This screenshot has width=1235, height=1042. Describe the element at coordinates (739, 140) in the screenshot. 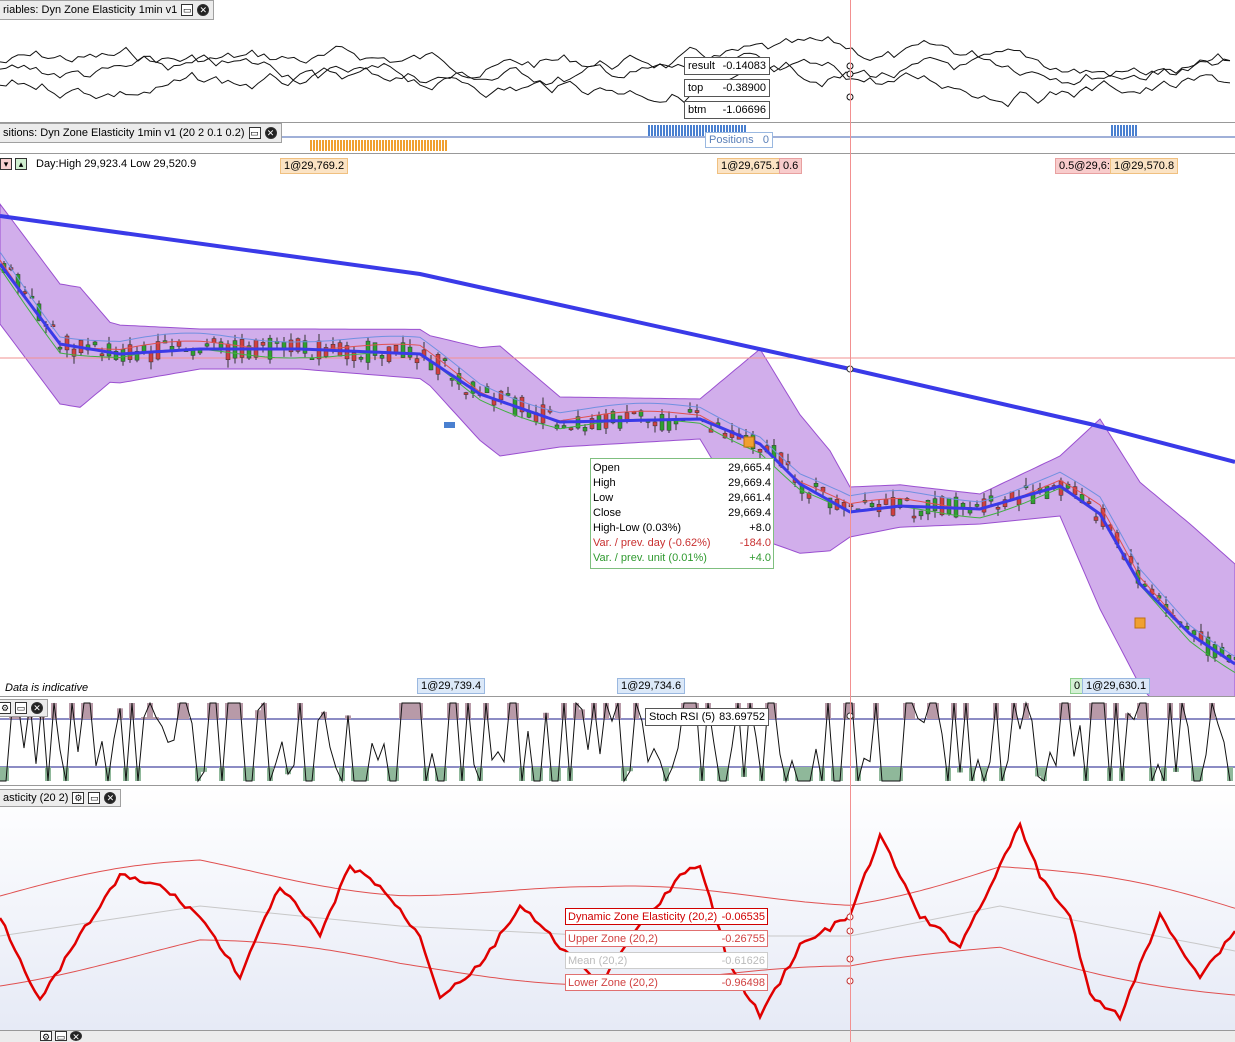

I see `positions-counter: Positions 0` at that location.